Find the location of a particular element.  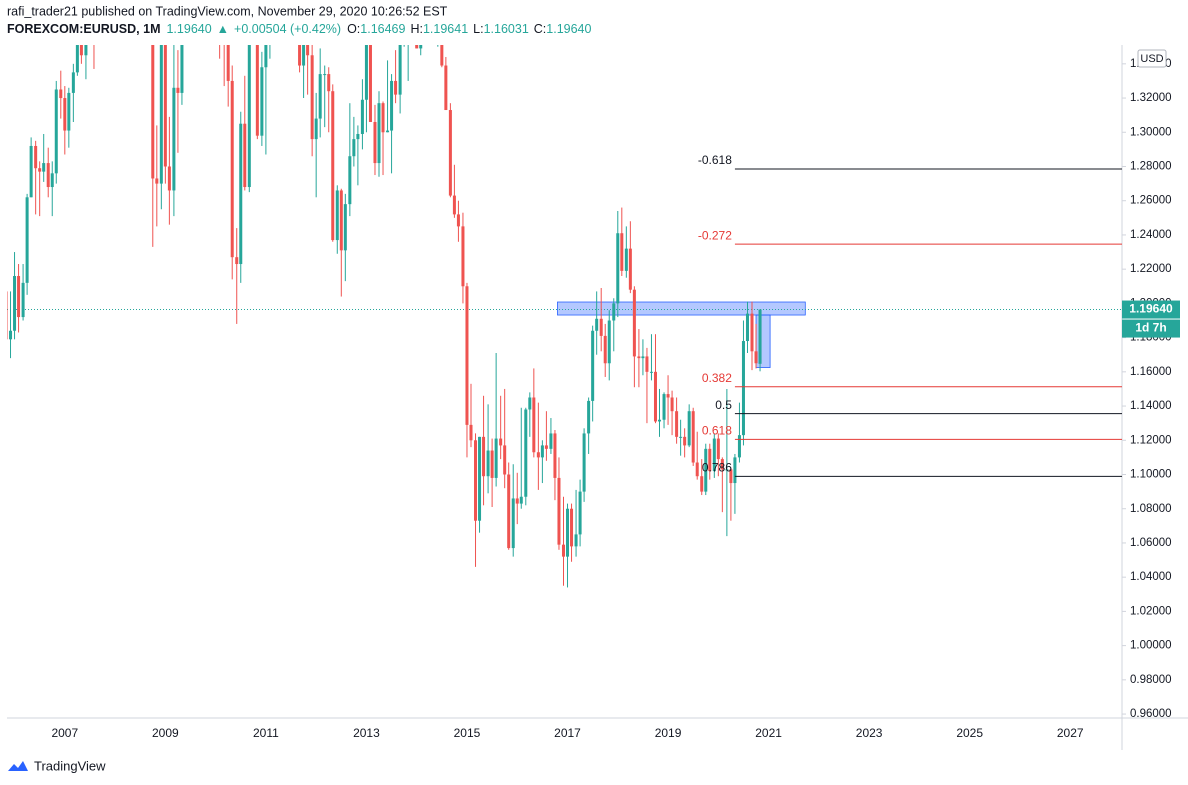

x-tick-label: 2021 is located at coordinates (768, 733).